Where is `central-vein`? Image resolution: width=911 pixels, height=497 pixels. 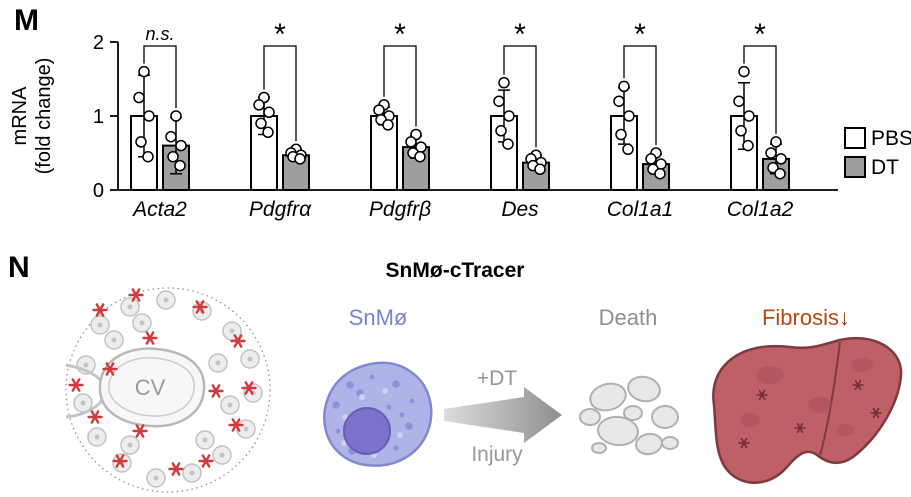
central-vein is located at coordinates (152, 387).